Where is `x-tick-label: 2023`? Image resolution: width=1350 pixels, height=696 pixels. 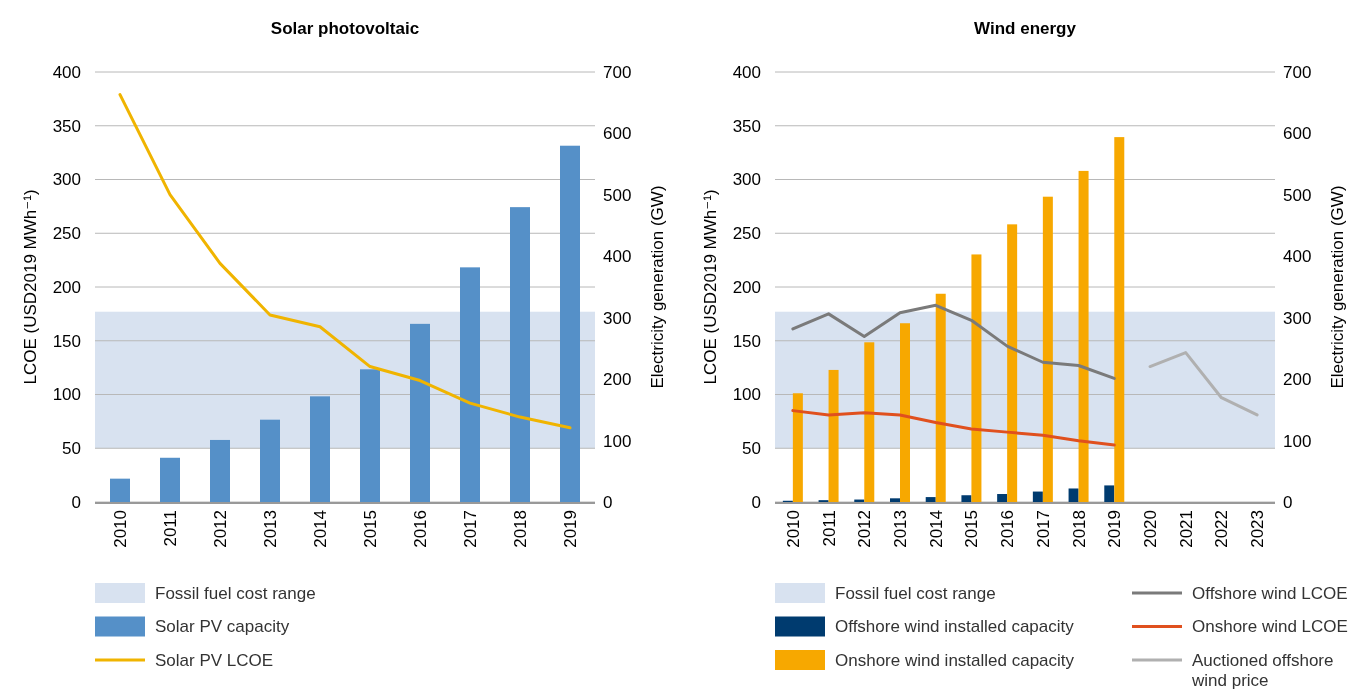
x-tick-label: 2023 is located at coordinates (1258, 529).